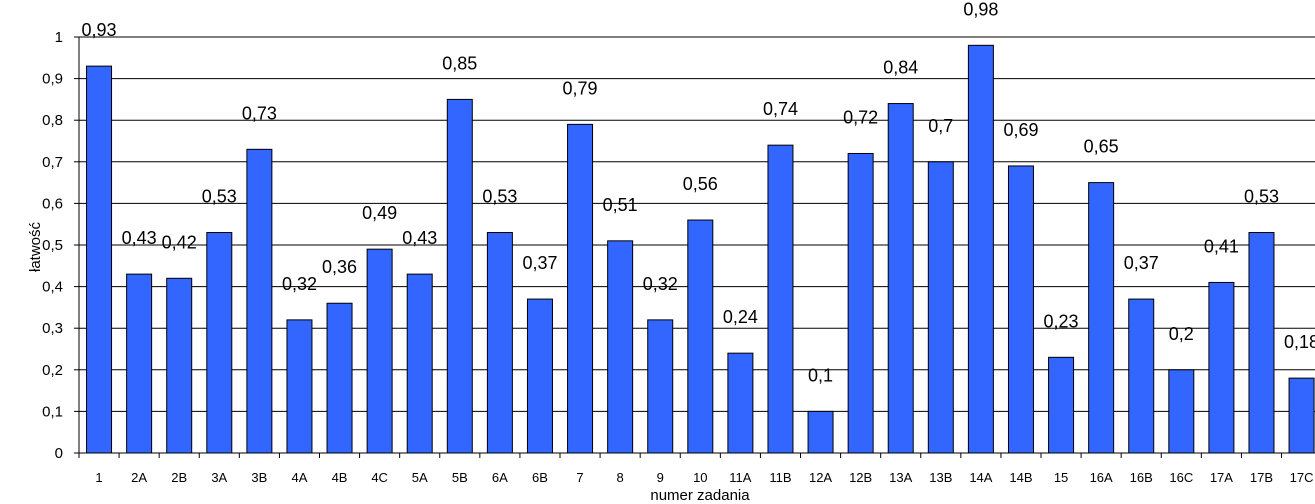  I want to click on value-label: 0,51, so click(620, 205).